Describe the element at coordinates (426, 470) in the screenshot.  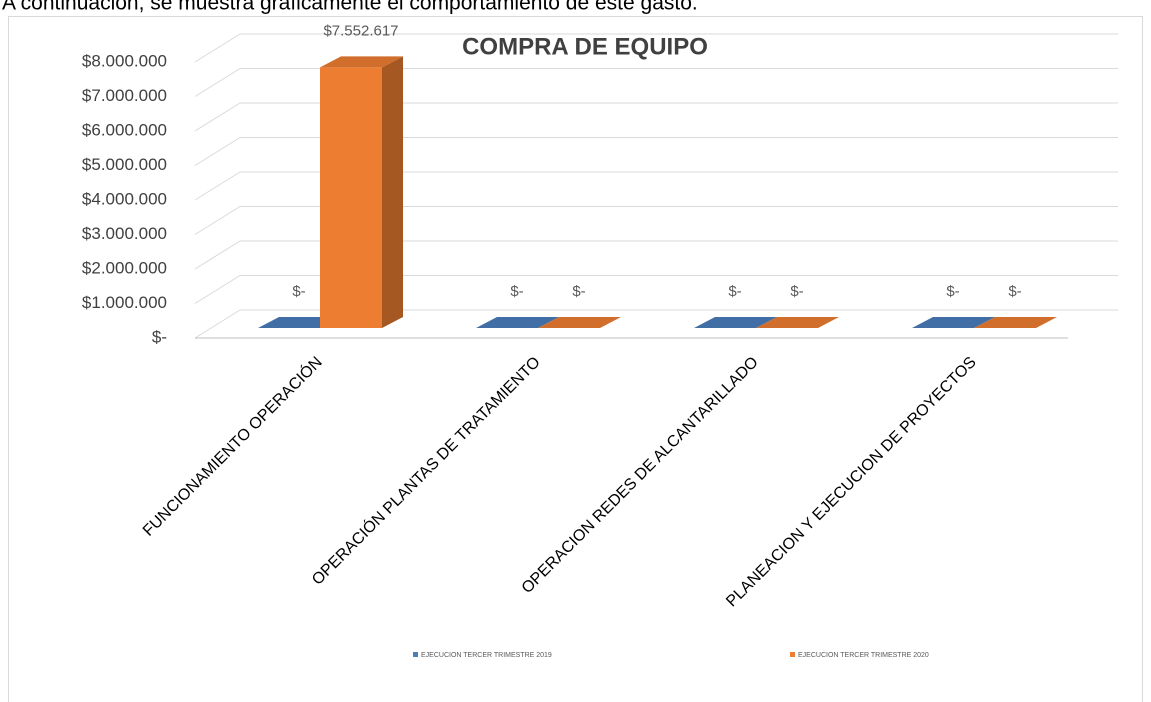
I see `x-tick-label: OPERACIÓN PLANTAS DE TRATAMIENTO` at that location.